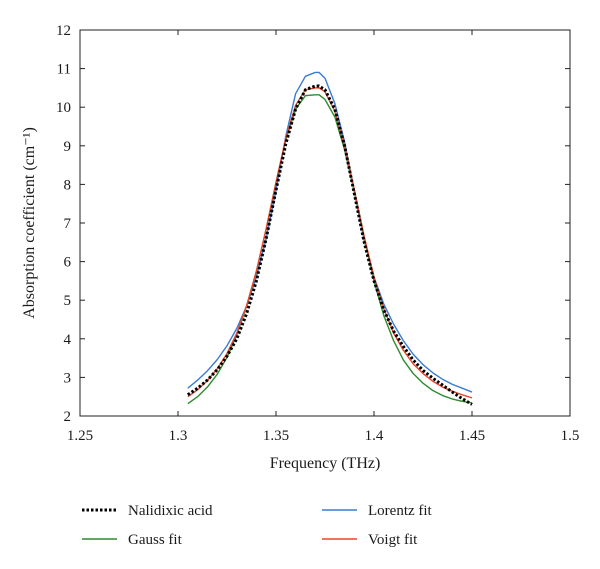  What do you see at coordinates (68, 185) in the screenshot?
I see `y-tick-label: 8` at bounding box center [68, 185].